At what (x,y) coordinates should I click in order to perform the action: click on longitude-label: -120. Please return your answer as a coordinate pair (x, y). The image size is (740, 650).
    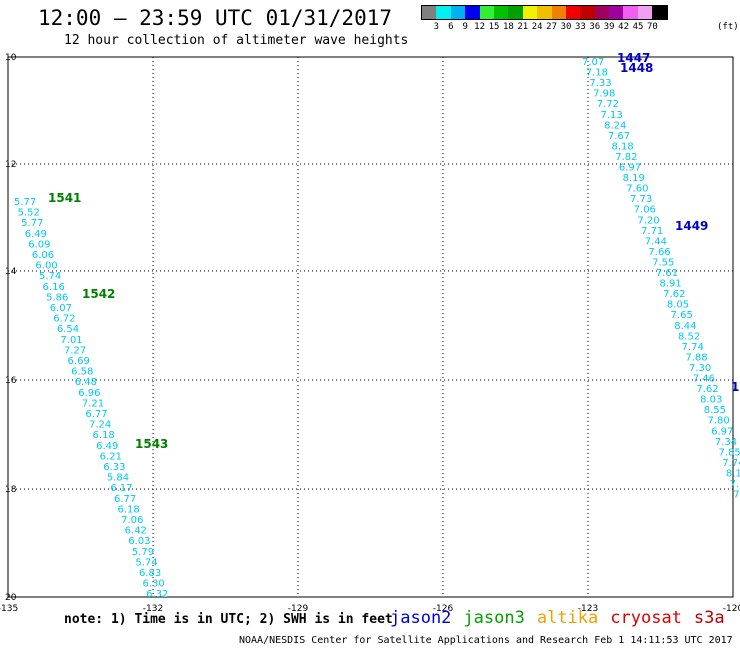
    Looking at the image, I should click on (731, 609).